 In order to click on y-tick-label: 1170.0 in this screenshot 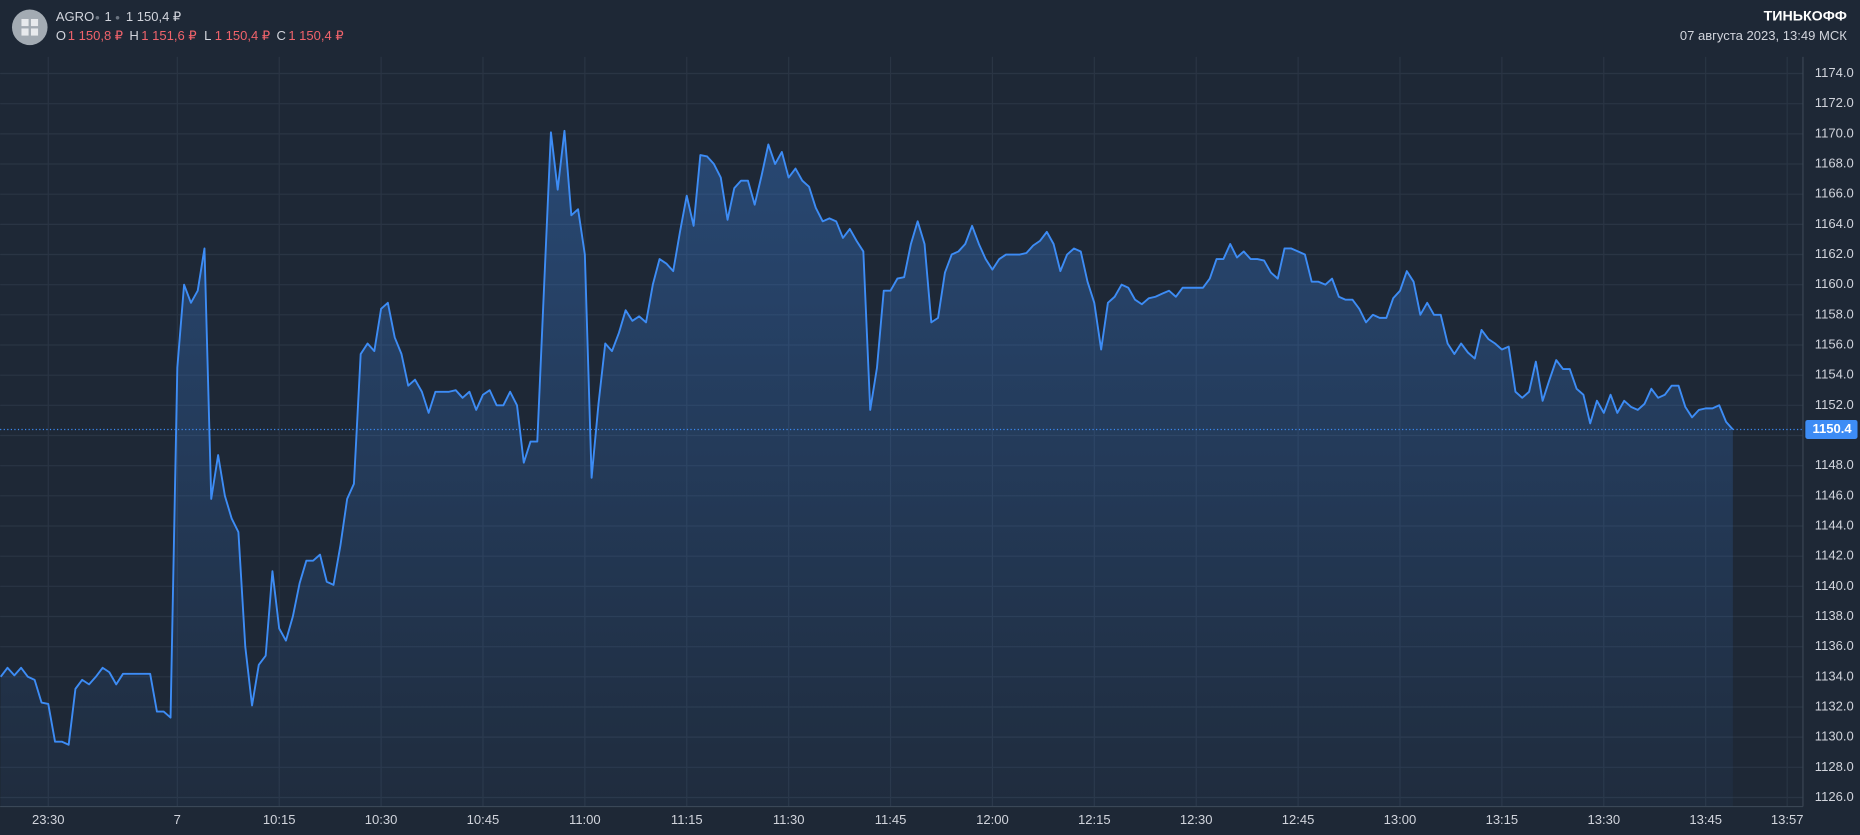, I will do `click(1834, 132)`.